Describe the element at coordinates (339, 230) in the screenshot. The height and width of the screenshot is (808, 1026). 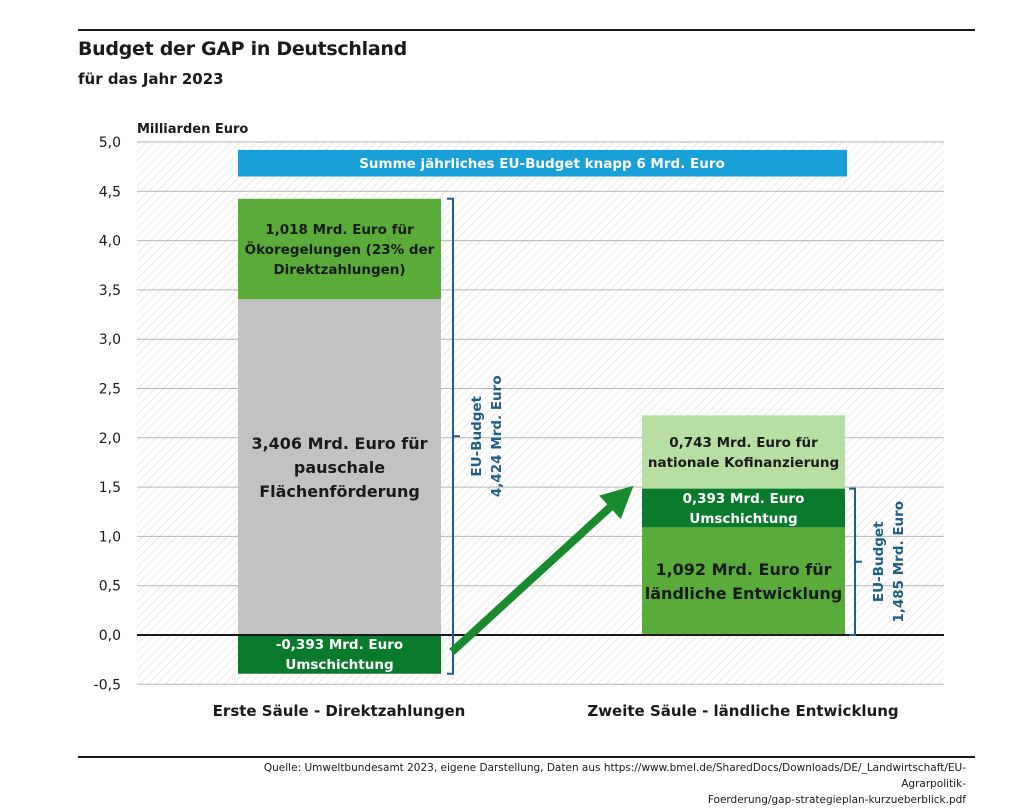
I see `bar-segment-label: 1,018 Mrd. Euro für` at that location.